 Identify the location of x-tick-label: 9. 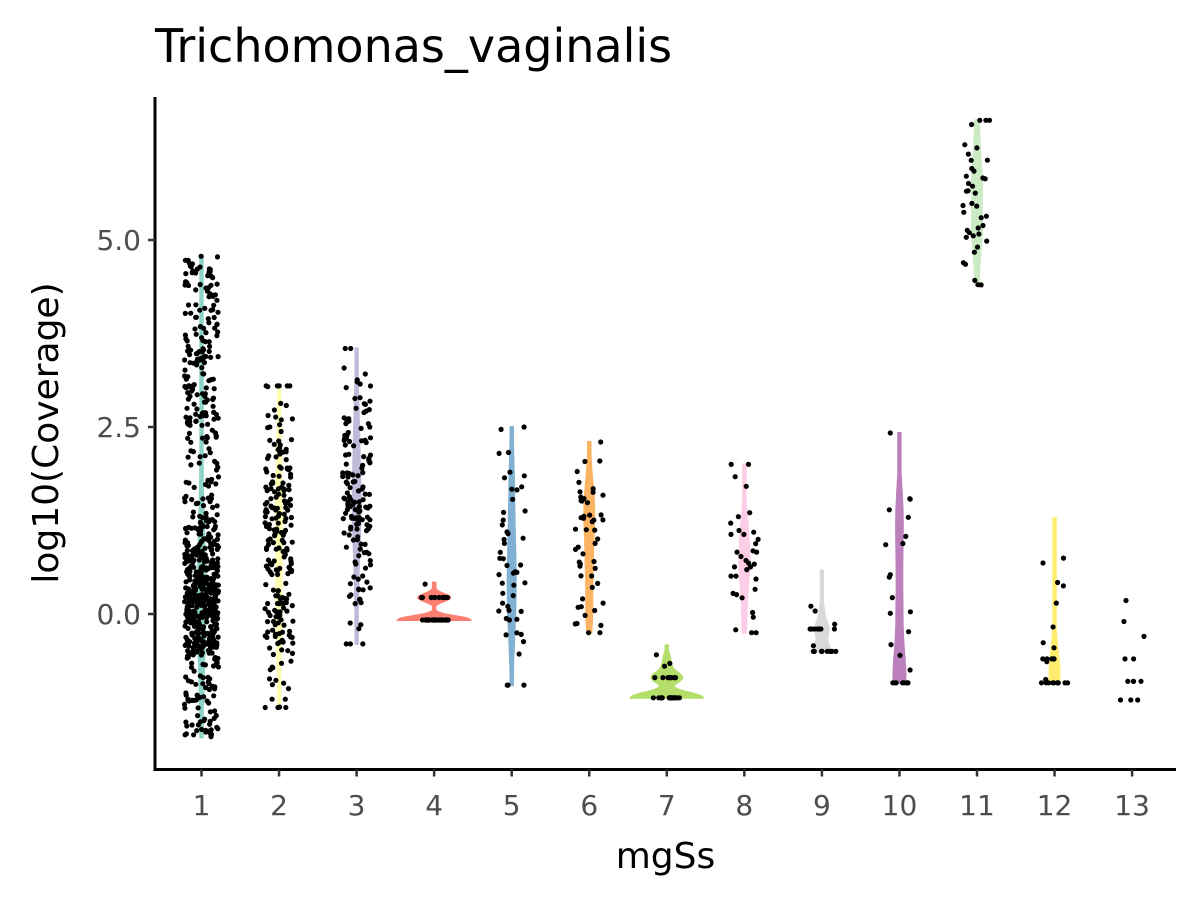
(822, 805).